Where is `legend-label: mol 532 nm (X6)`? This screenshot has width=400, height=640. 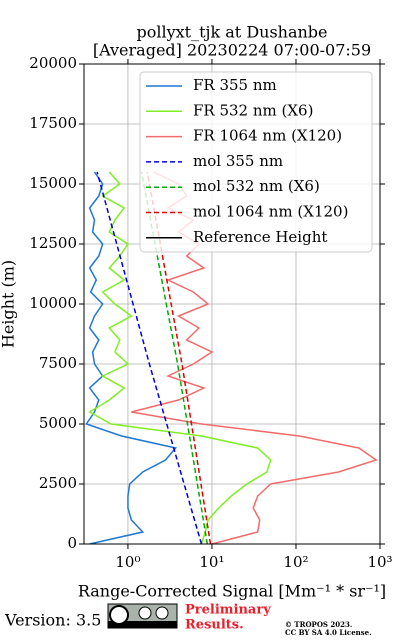 legend-label: mol 532 nm (X6) is located at coordinates (256, 186).